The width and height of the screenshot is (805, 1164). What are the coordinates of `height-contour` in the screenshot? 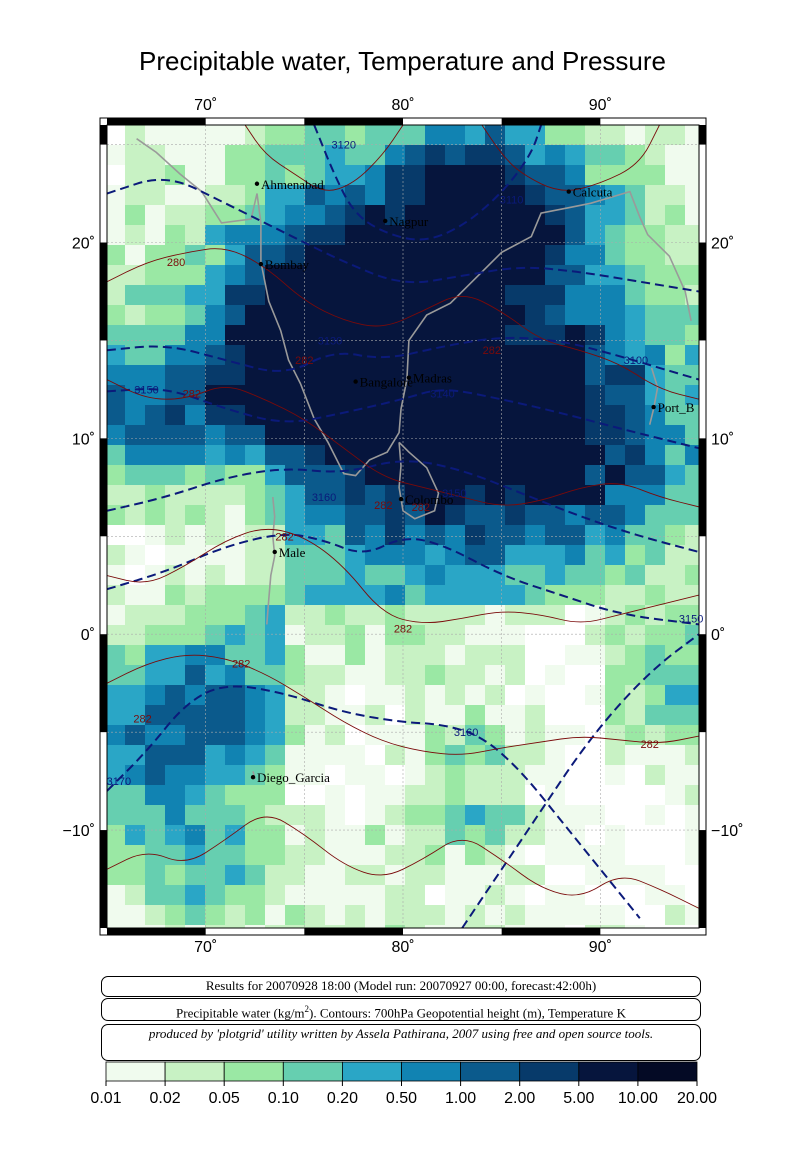 It's located at (374, 802).